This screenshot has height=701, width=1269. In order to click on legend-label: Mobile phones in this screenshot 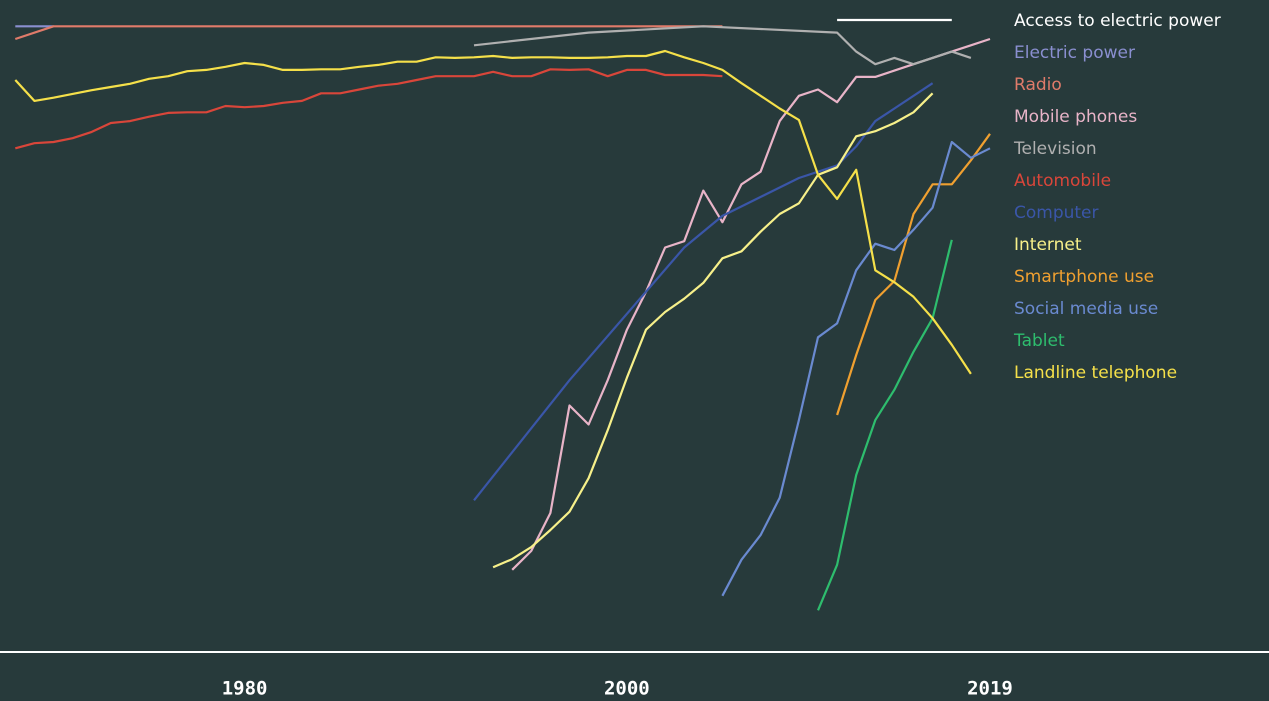, I will do `click(1075, 117)`.